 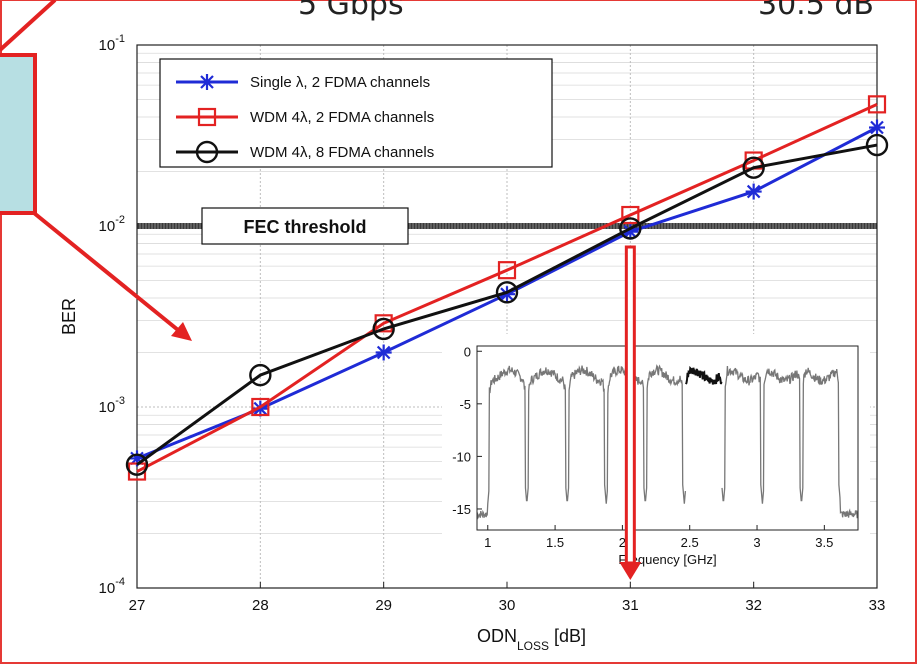 What do you see at coordinates (756, 542) in the screenshot?
I see `inset-x-tick-label: 3` at bounding box center [756, 542].